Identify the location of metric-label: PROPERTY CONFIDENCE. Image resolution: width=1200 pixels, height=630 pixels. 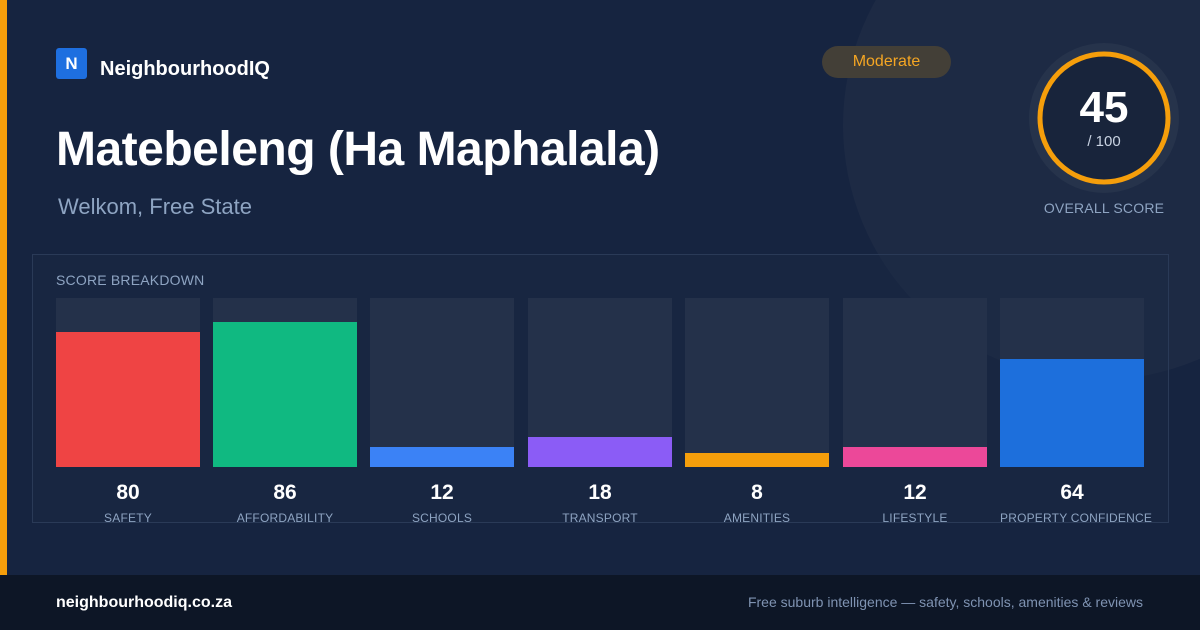
(1076, 518).